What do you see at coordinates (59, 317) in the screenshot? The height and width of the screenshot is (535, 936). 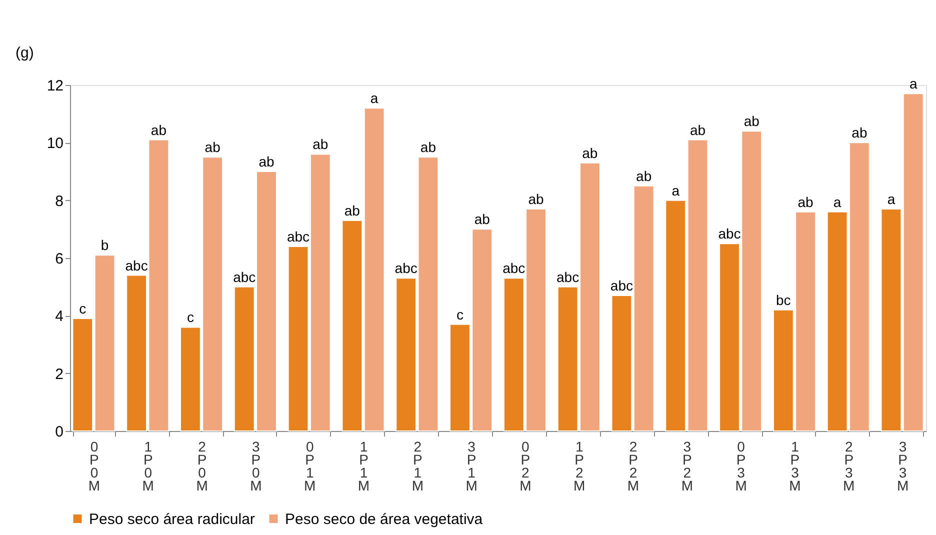 I see `y-tick-label: 4` at bounding box center [59, 317].